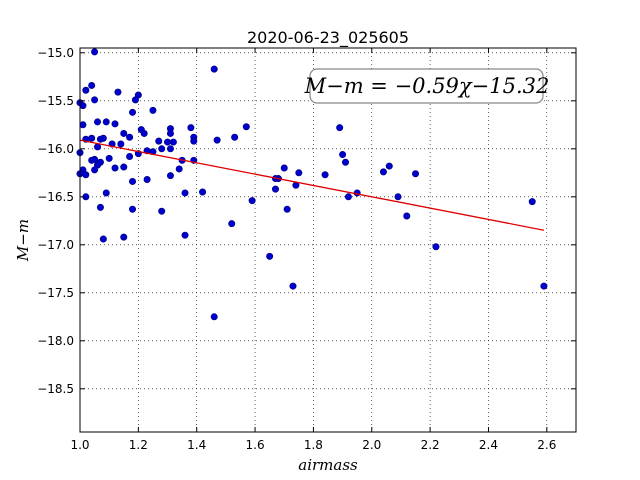 The width and height of the screenshot is (640, 480). What do you see at coordinates (55, 293) in the screenshot?
I see `y-tick-label: −17.5` at bounding box center [55, 293].